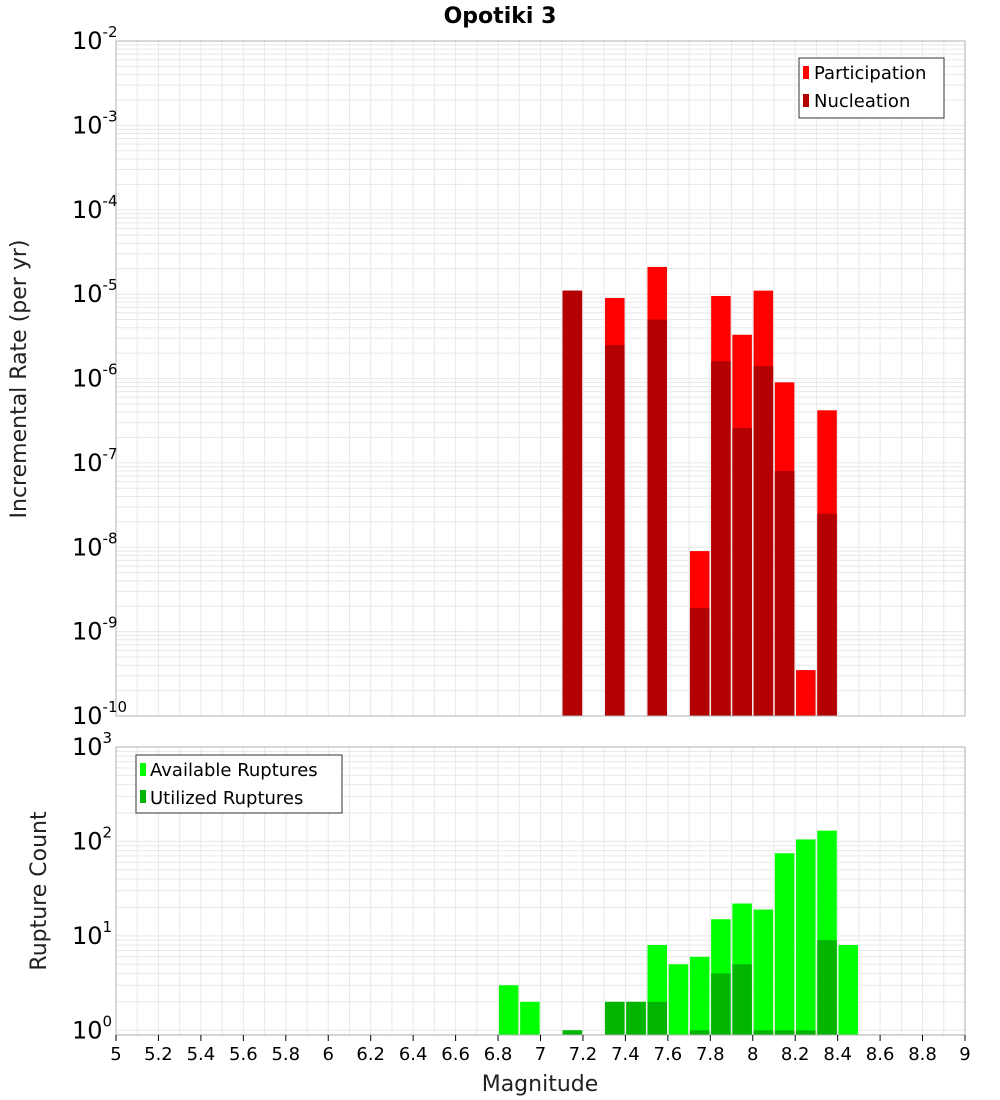 This screenshot has width=1000, height=1100. Describe the element at coordinates (92, 745) in the screenshot. I see `count-y-tick-label: 10³` at that location.